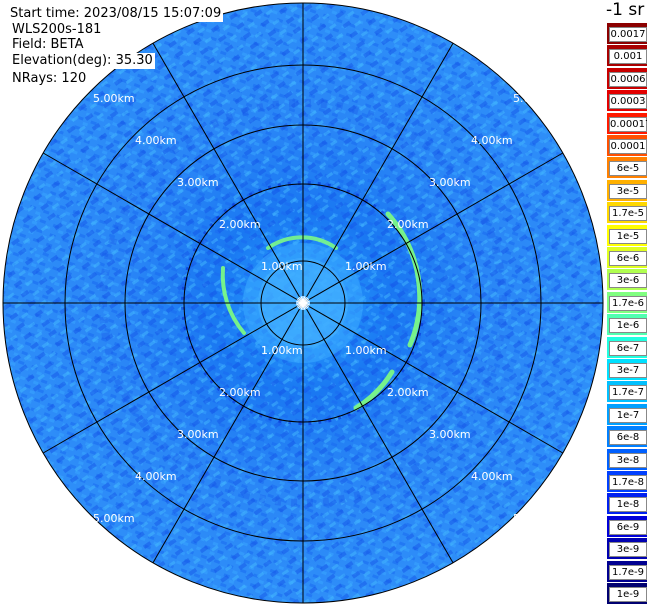 The height and width of the screenshot is (607, 647). I want to click on colorbar-level-label: 0.0017, so click(628, 34).